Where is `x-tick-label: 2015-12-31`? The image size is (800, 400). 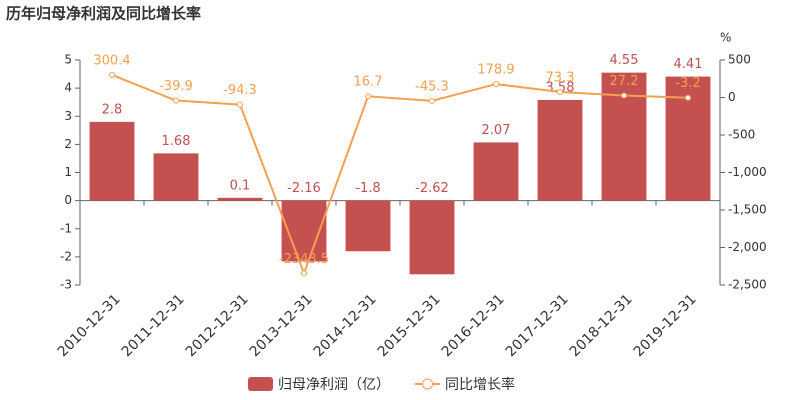
x-tick-label: 2015-12-31 is located at coordinates (409, 325).